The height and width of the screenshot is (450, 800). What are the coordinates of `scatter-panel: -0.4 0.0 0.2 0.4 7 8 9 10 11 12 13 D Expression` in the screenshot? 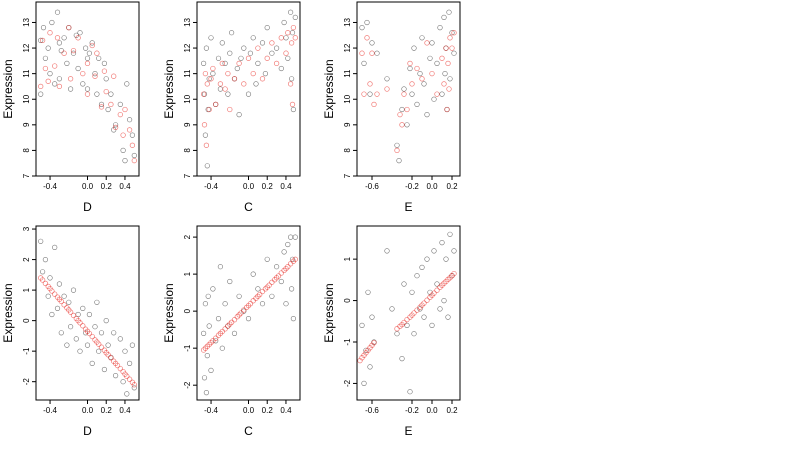 It's located at (70, 107).